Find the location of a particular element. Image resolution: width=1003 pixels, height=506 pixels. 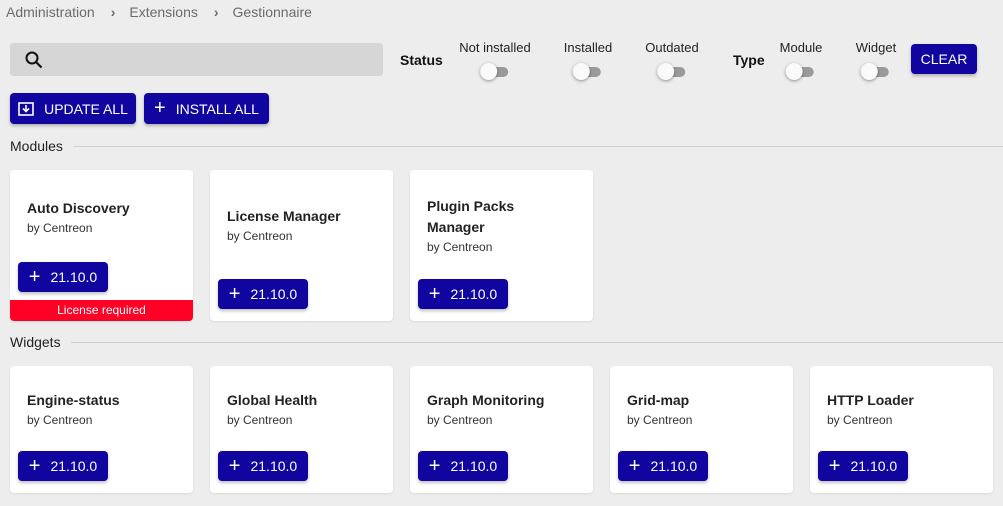

modules-title: Modules is located at coordinates (36, 146).